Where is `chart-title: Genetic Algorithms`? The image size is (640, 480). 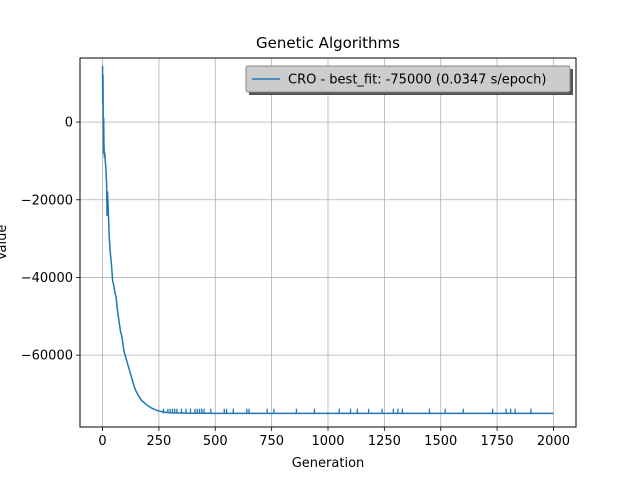
chart-title: Genetic Algorithms is located at coordinates (328, 43).